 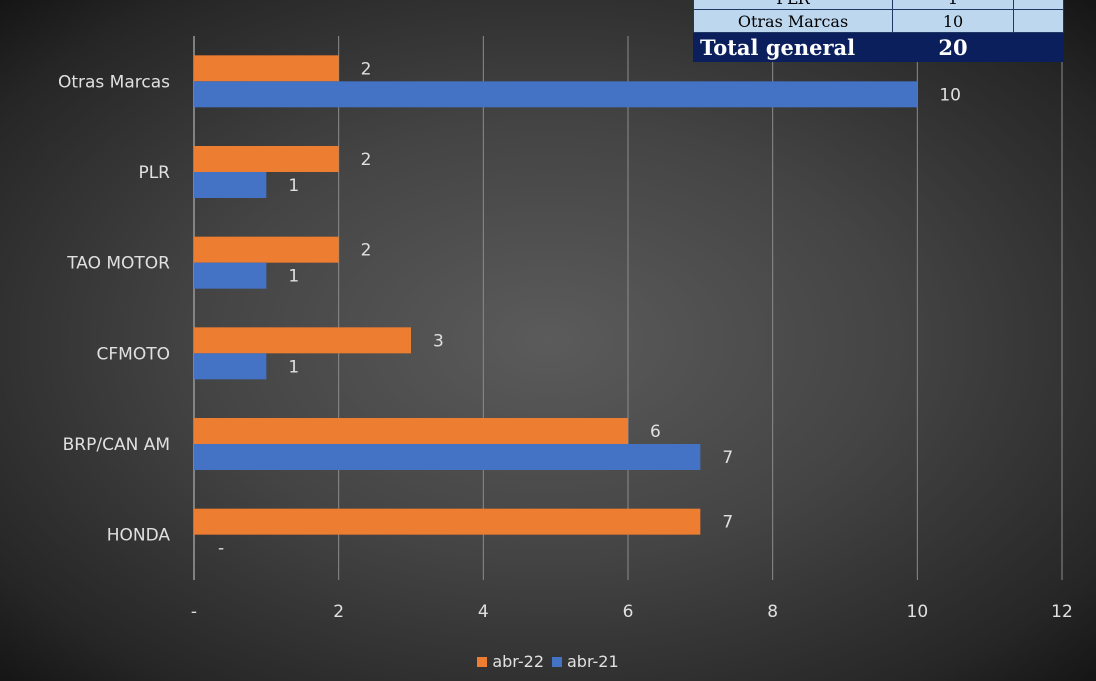 I want to click on category-label: BRP/CAN AM, so click(x=116, y=445).